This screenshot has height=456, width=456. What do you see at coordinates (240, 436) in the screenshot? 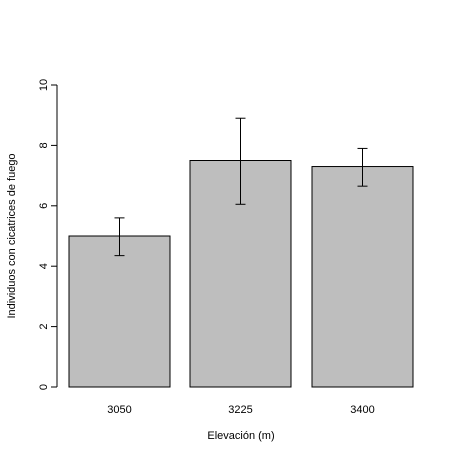
I see `x-axis-label: Elevación (m)` at bounding box center [240, 436].